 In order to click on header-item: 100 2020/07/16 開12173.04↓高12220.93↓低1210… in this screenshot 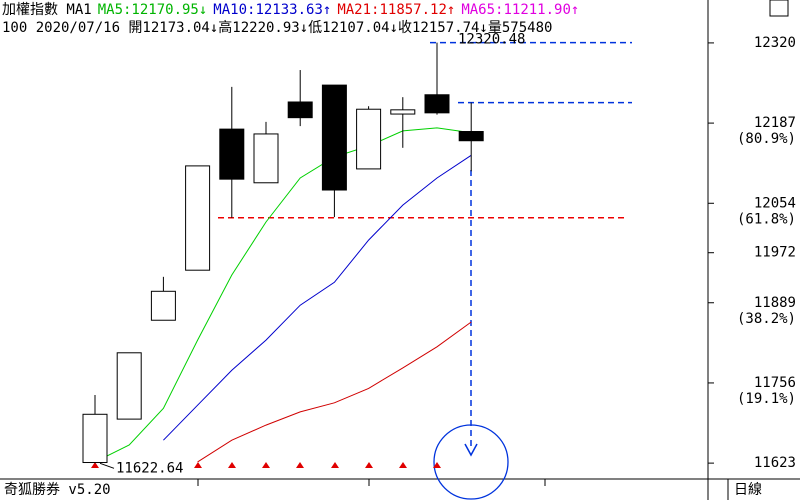, I will do `click(277, 27)`.